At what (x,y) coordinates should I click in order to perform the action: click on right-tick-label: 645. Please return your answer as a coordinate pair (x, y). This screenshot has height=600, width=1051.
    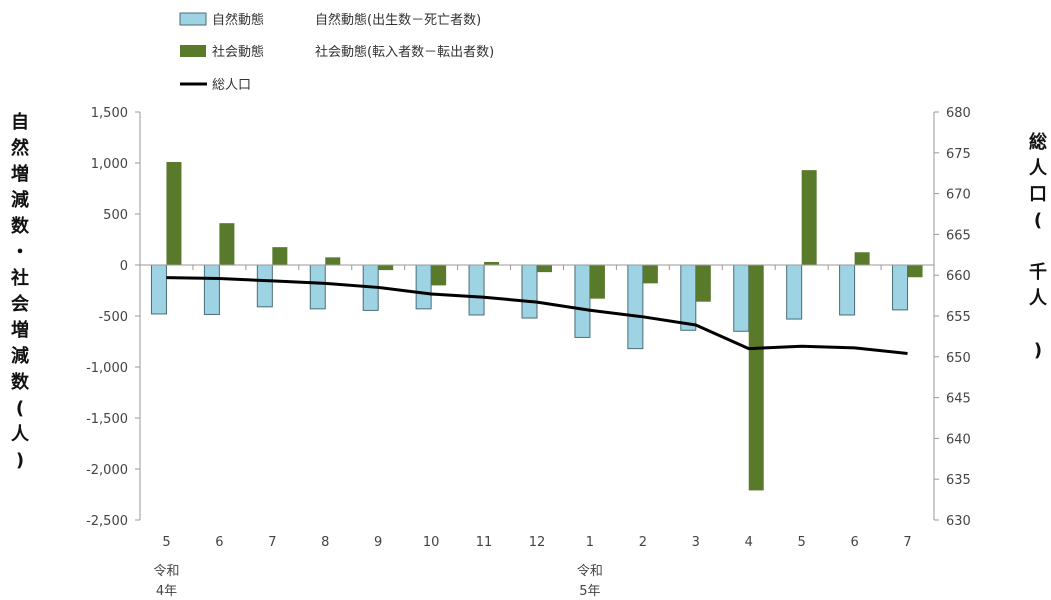
    Looking at the image, I should click on (958, 399).